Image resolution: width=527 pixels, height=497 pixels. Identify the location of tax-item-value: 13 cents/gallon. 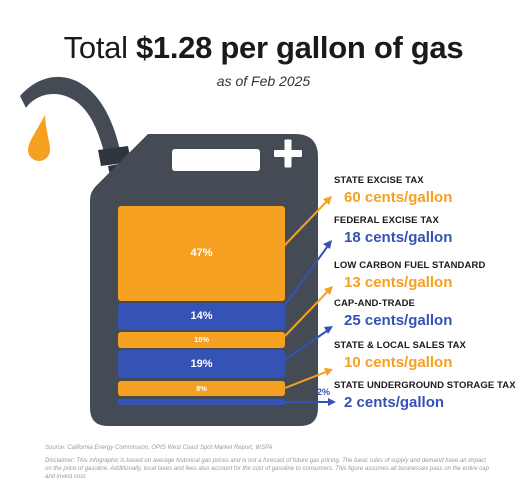
(398, 282).